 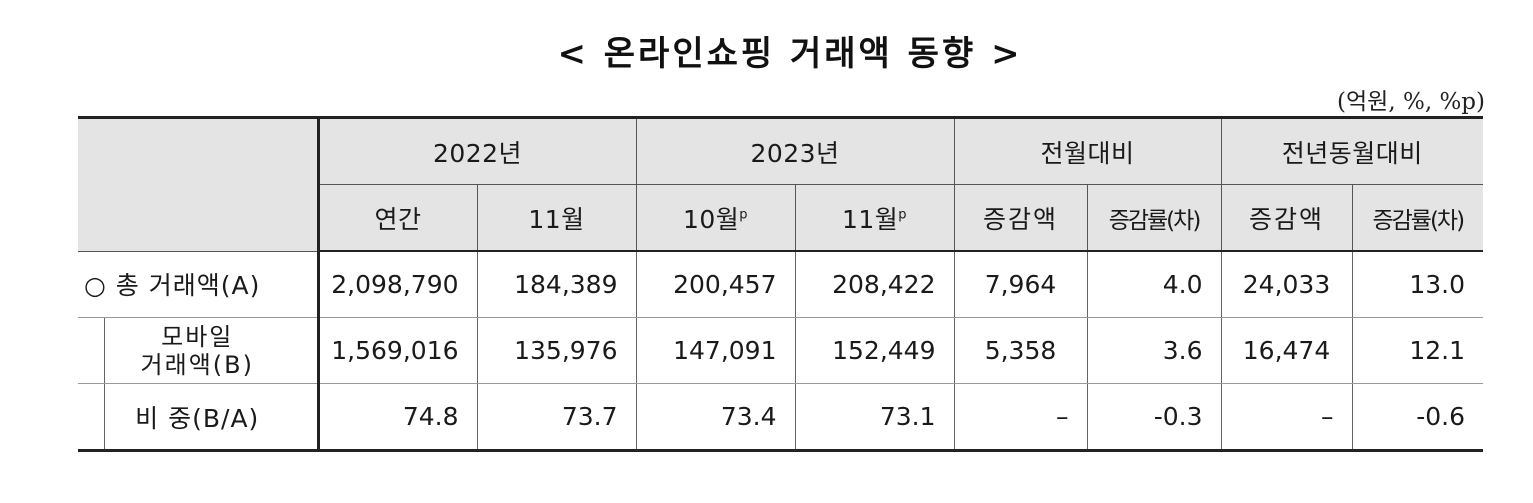 I want to click on cell: -0.6, so click(x=1417, y=417).